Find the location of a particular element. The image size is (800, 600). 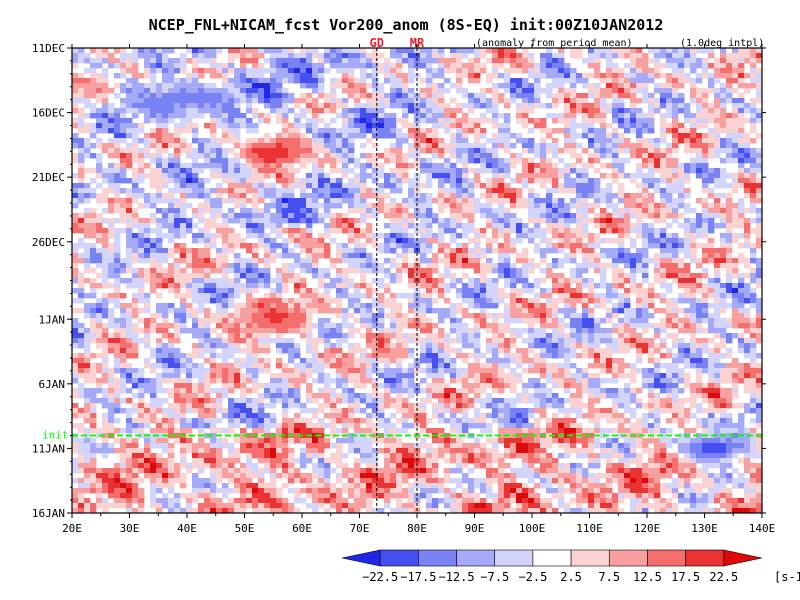

chart-subtitle-right: (1.0deg intpl) is located at coordinates (722, 43).